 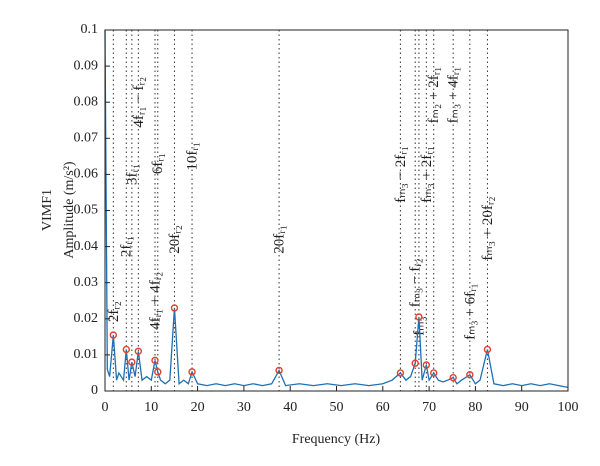 What do you see at coordinates (86, 210) in the screenshot?
I see `y-tick-label: 0.05` at bounding box center [86, 210].